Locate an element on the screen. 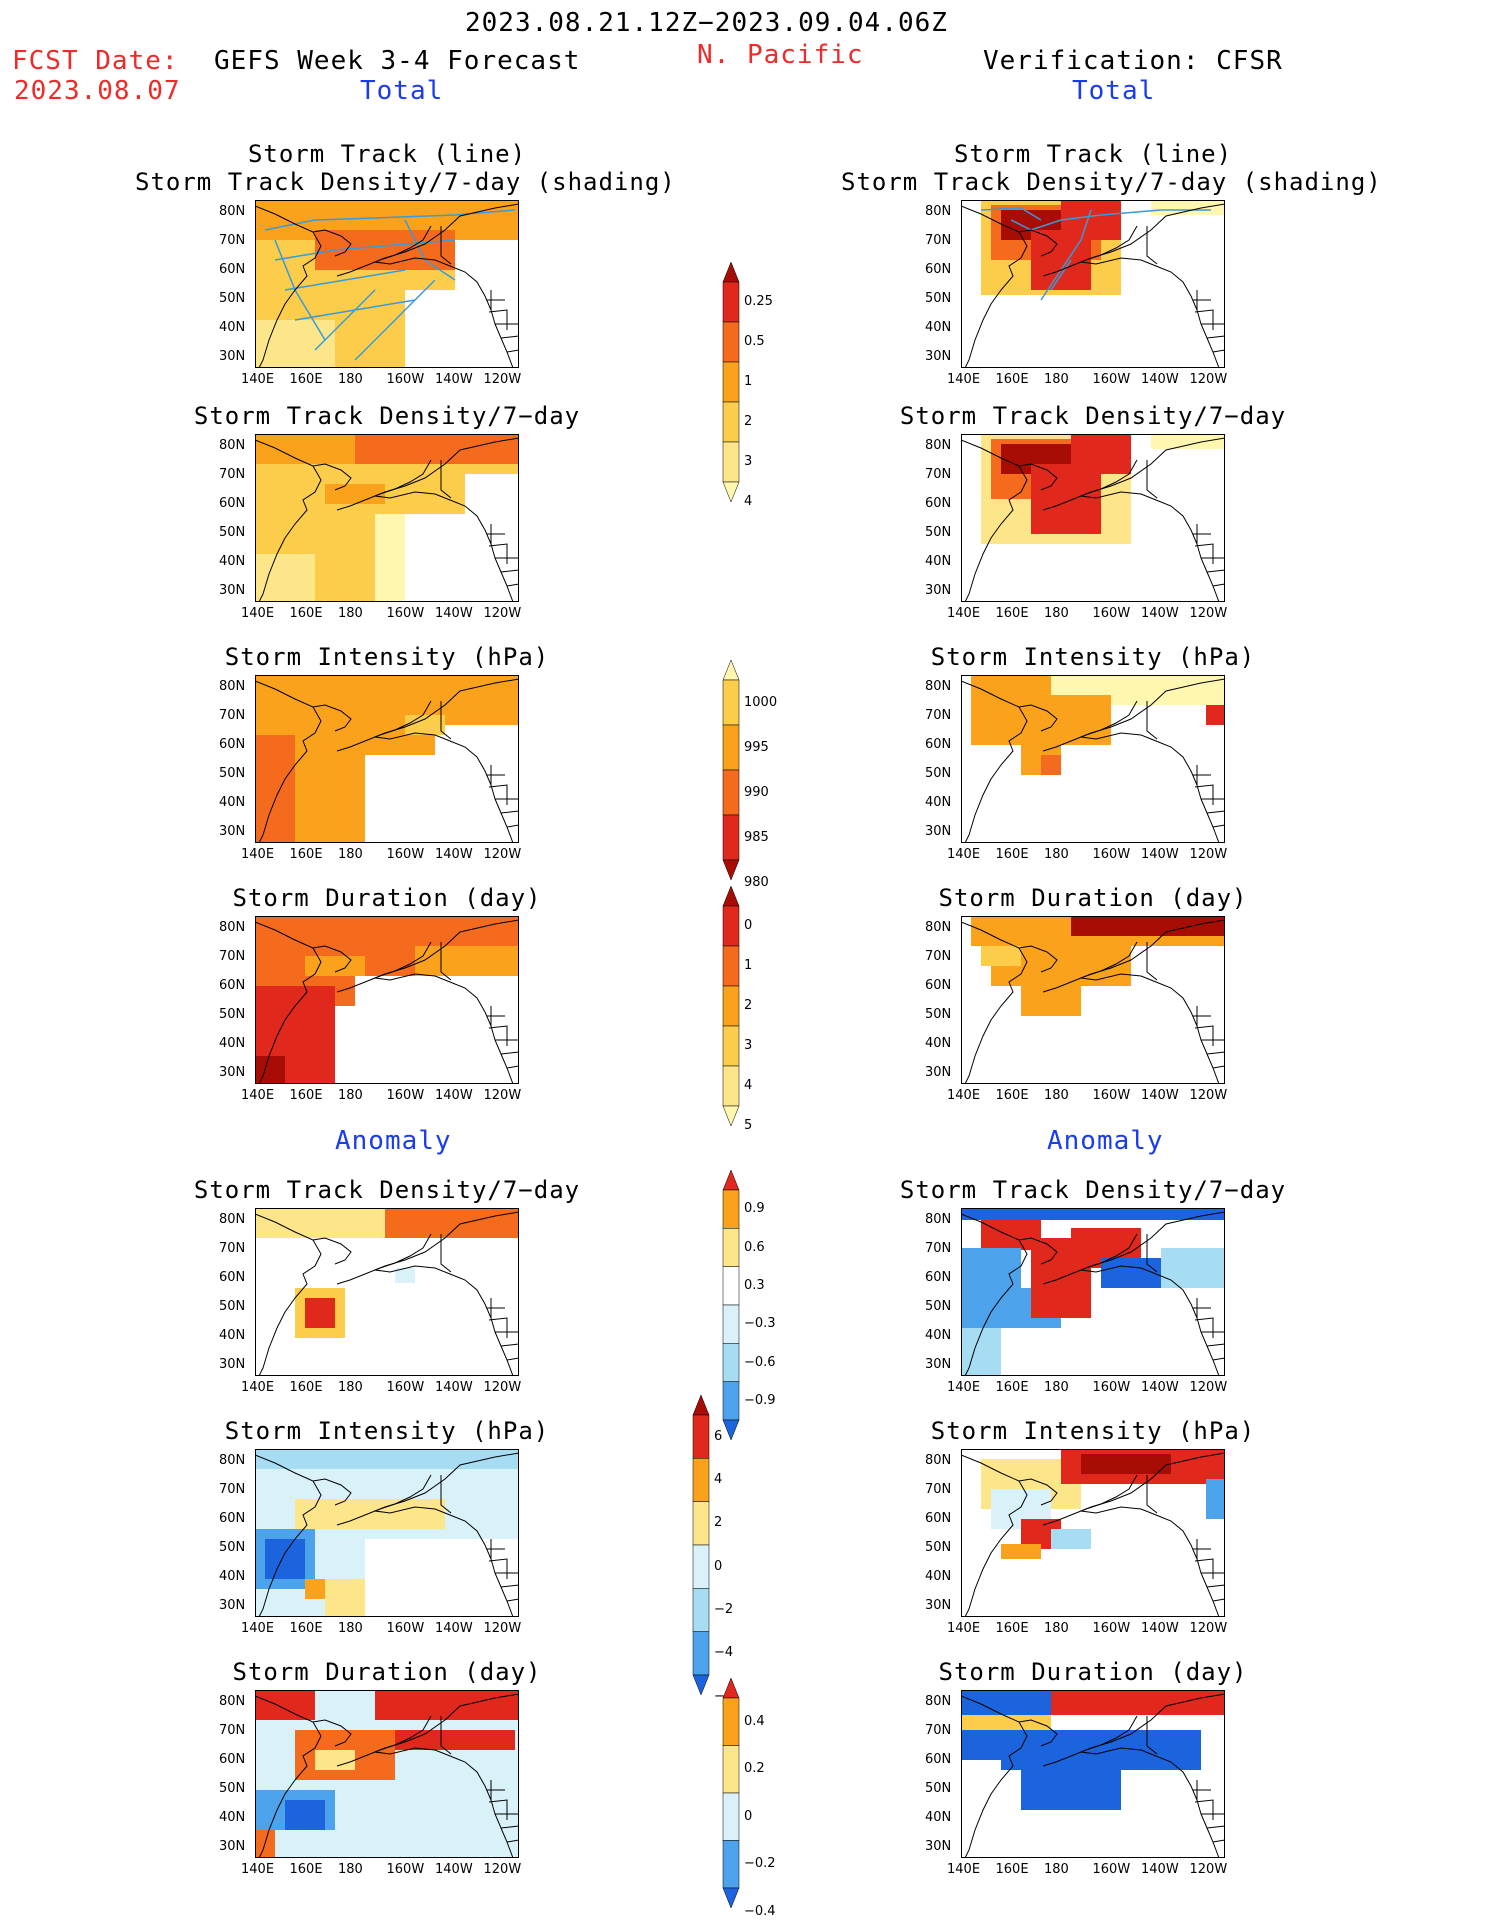 This screenshot has width=1487, height=1925. colorbar-label: 1000 is located at coordinates (761, 702).